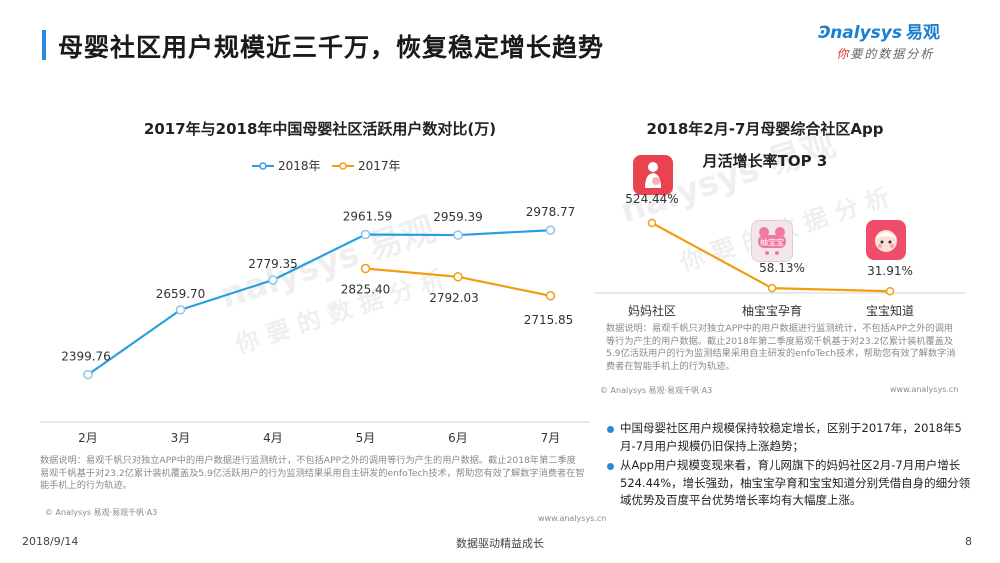  What do you see at coordinates (101, 512) in the screenshot?
I see `left-source: © Analysys 易观·易观千帆·A3` at bounding box center [101, 512].